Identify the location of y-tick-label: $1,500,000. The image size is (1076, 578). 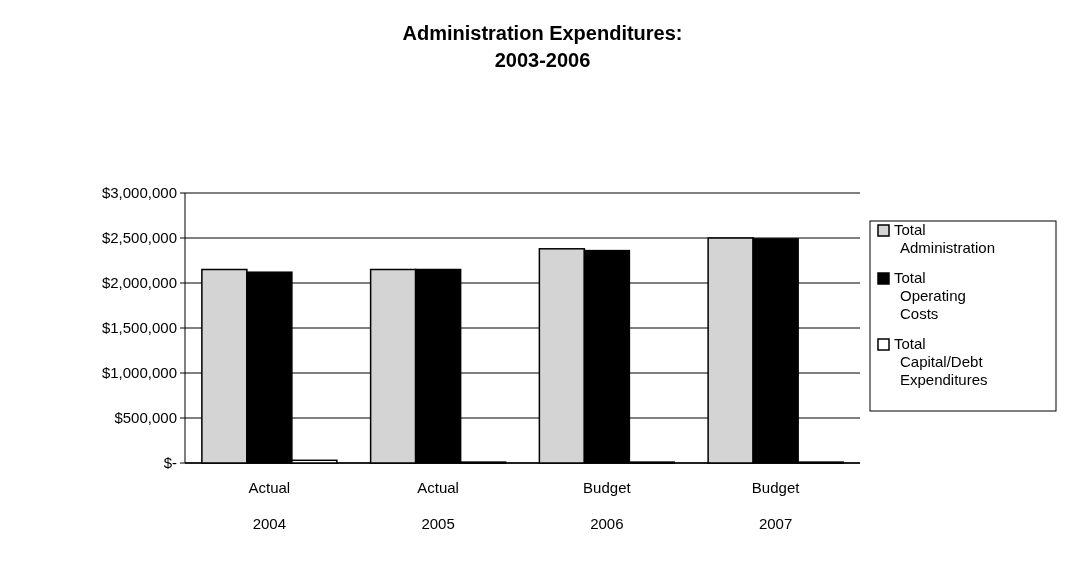
(139, 328).